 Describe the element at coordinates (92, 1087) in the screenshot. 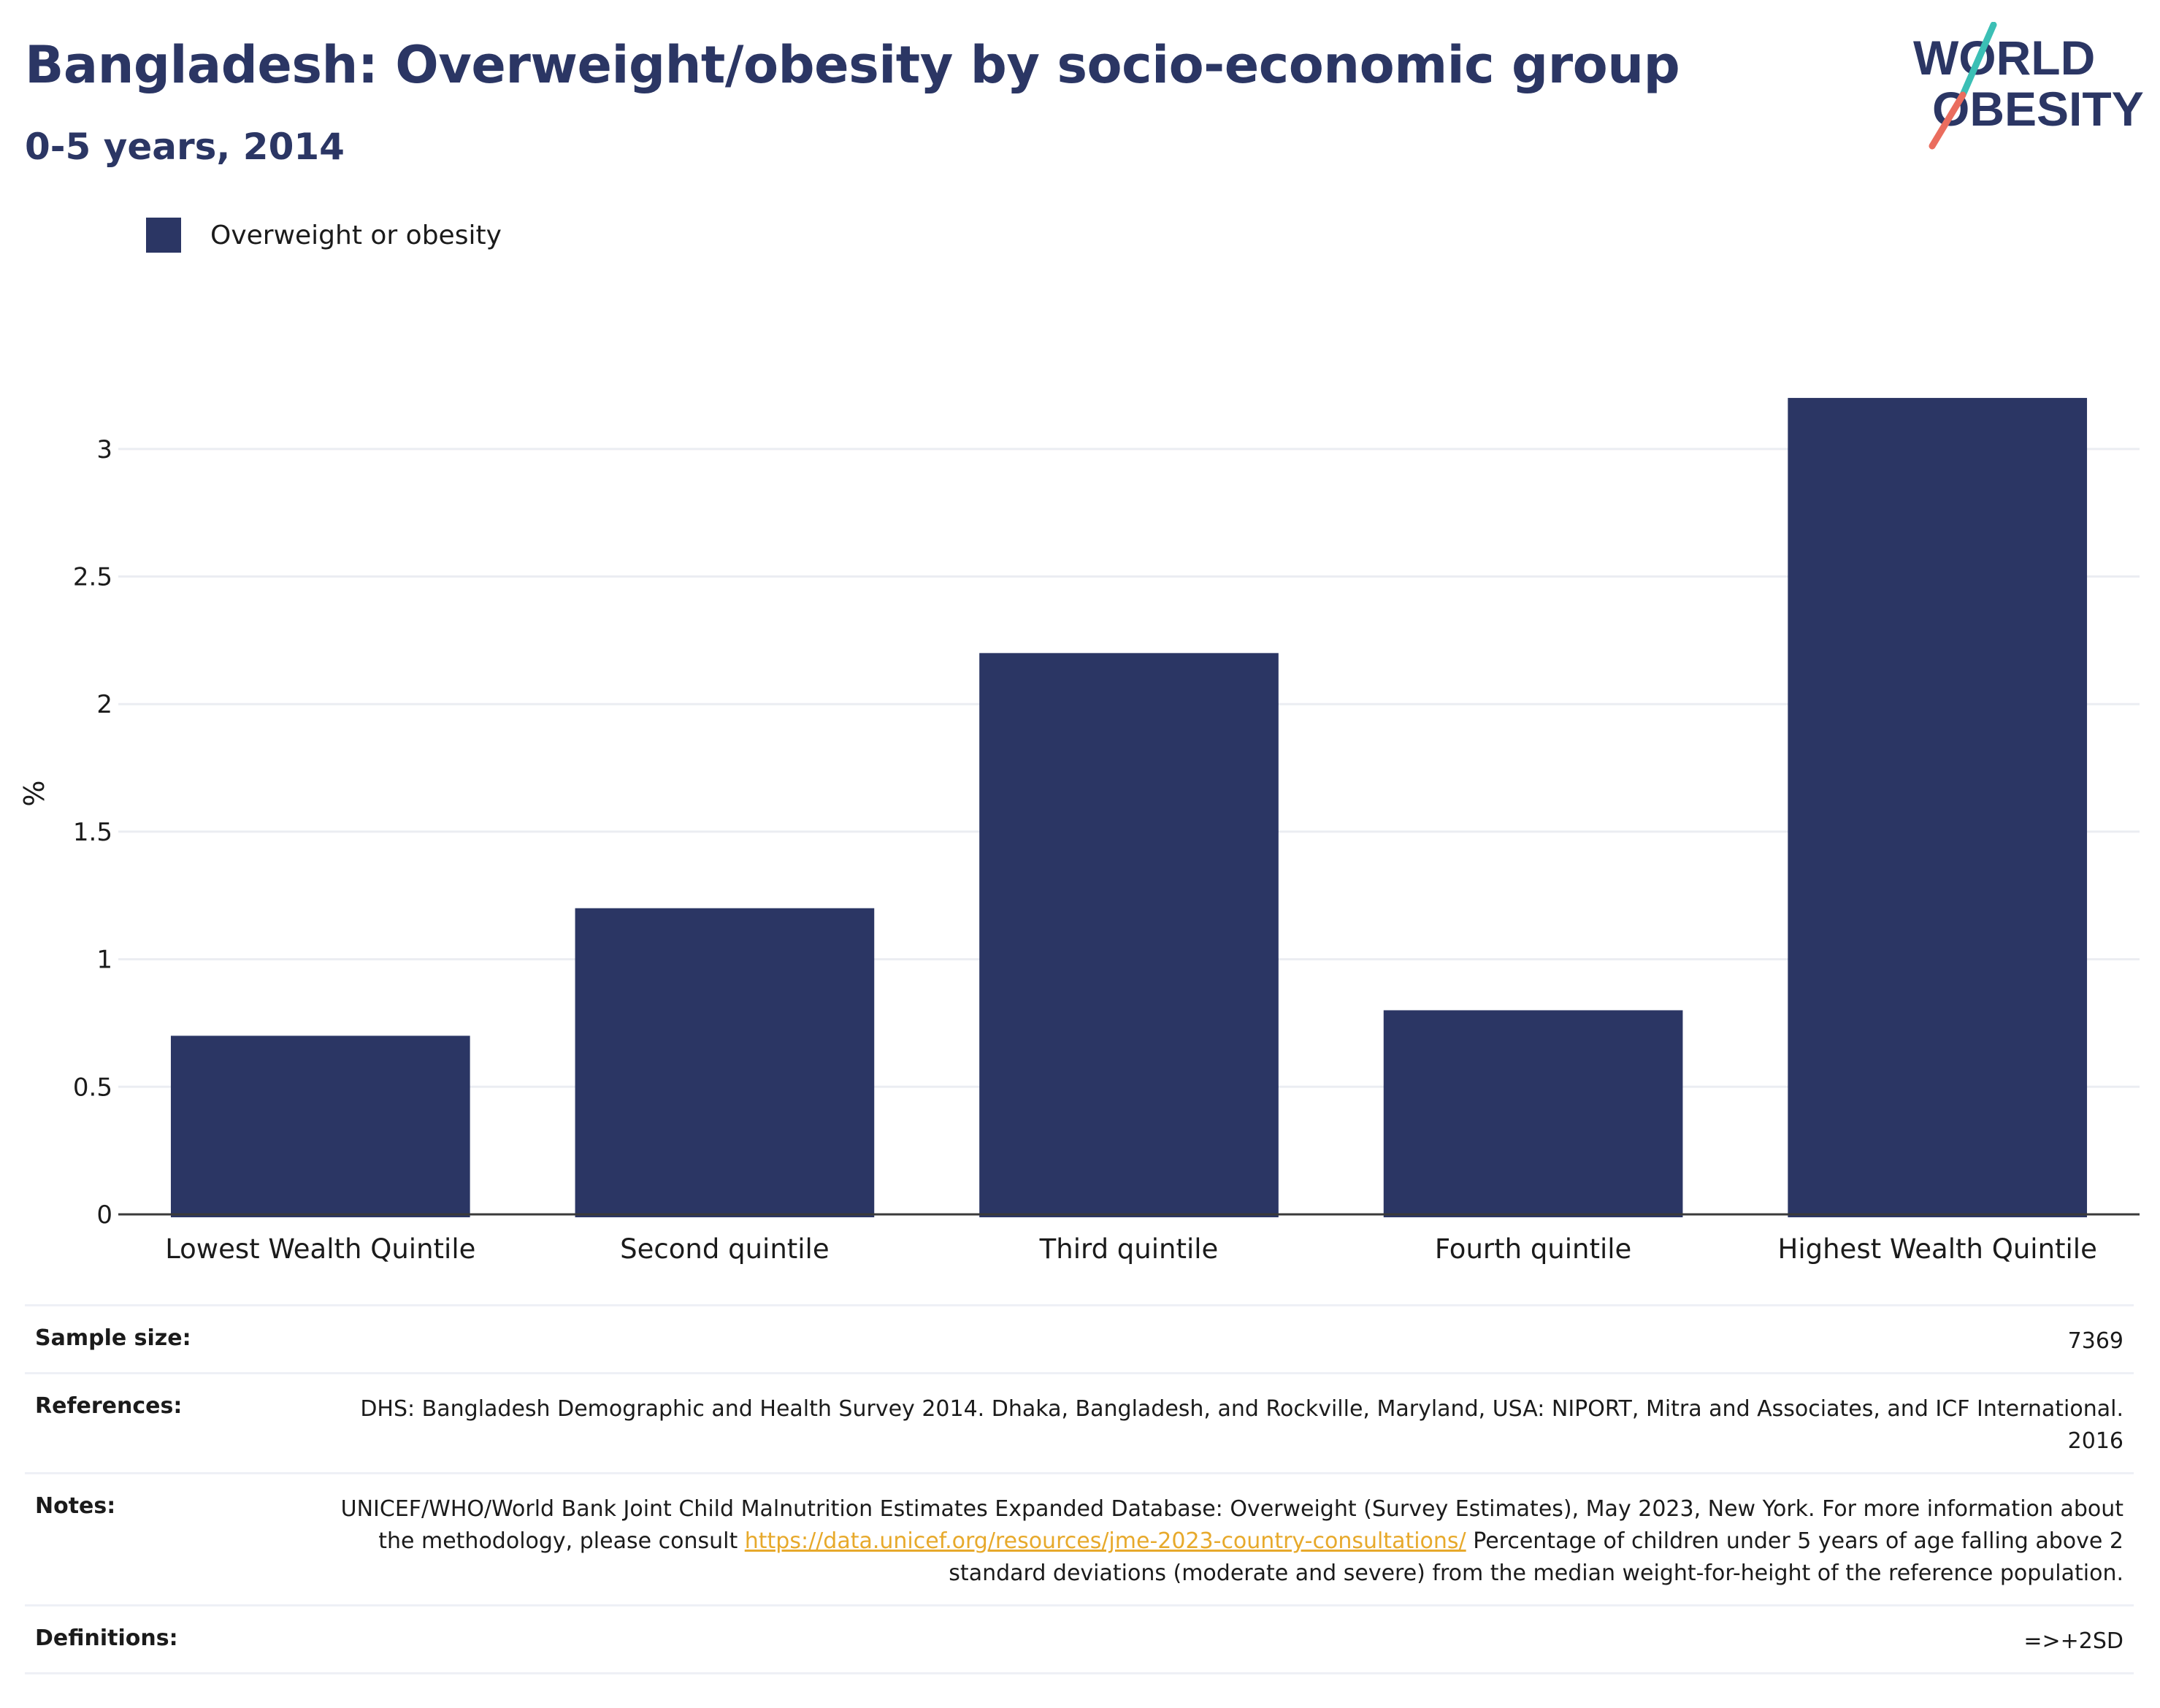

I see `y-tick-label: 0.5` at that location.